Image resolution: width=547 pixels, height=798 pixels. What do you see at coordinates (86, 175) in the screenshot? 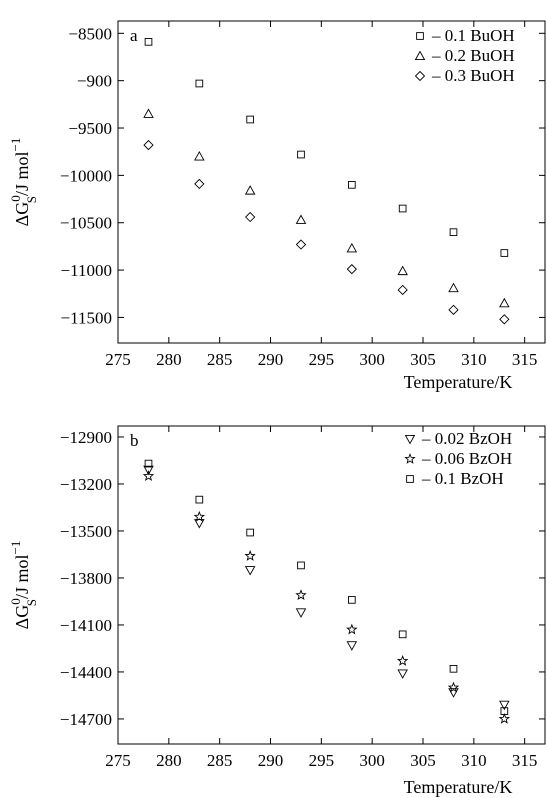
I see `y-tick-label: −10000` at bounding box center [86, 175].